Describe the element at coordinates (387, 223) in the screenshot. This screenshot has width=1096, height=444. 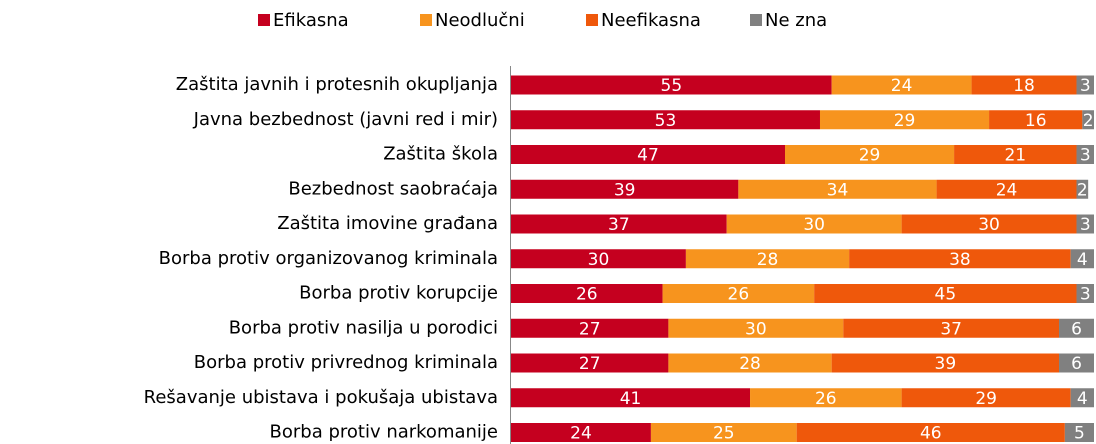
I see `category-label: Zaštita imovine građana` at that location.